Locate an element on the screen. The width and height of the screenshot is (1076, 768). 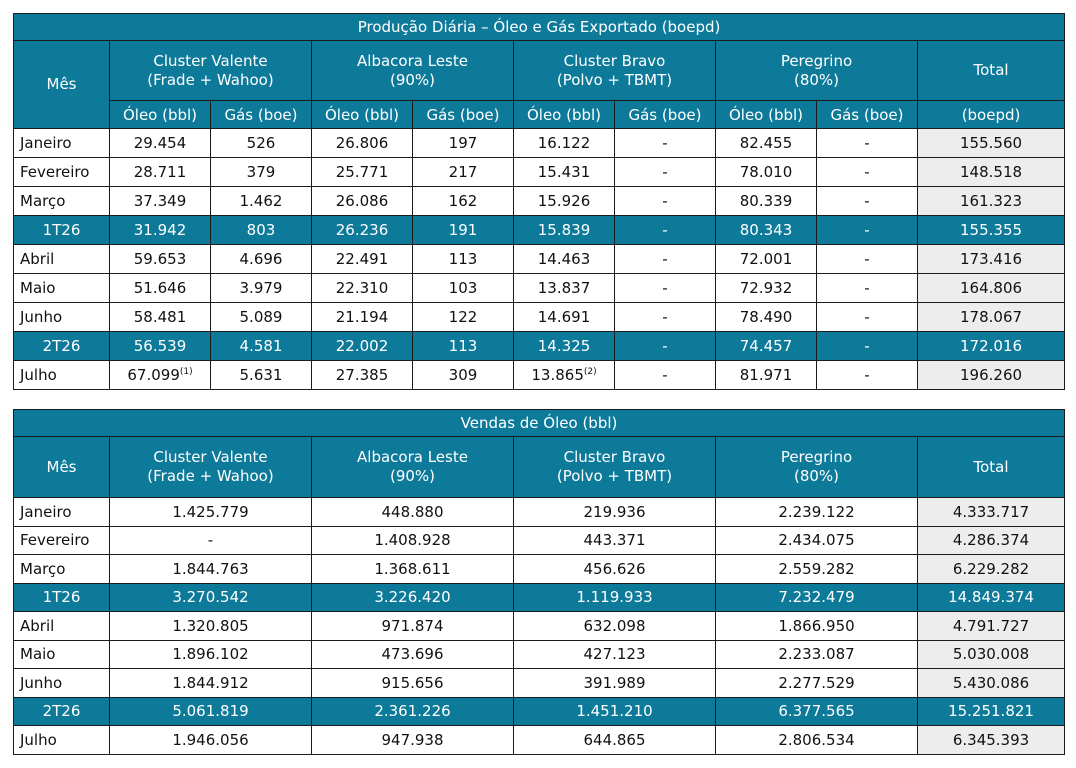
value-cell: 1.866.950 is located at coordinates (816, 626).